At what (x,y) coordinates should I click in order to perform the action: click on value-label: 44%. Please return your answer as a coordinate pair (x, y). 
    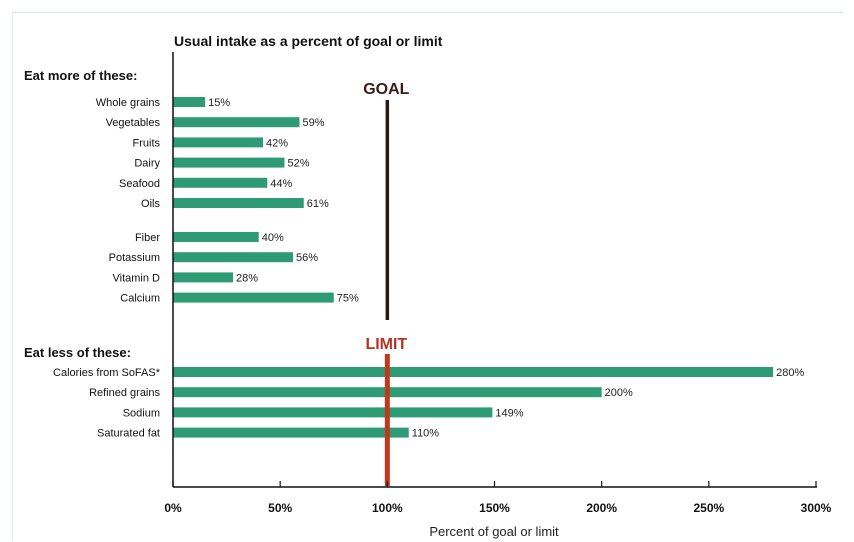
    Looking at the image, I should click on (281, 184).